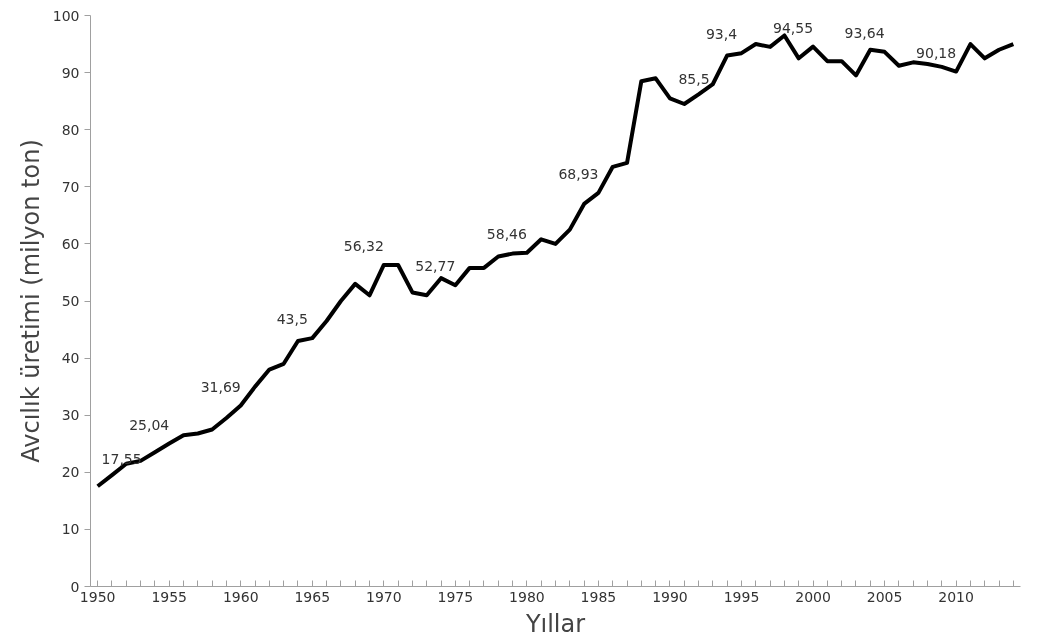  I want to click on y-tick-label: 20, so click(70, 472).